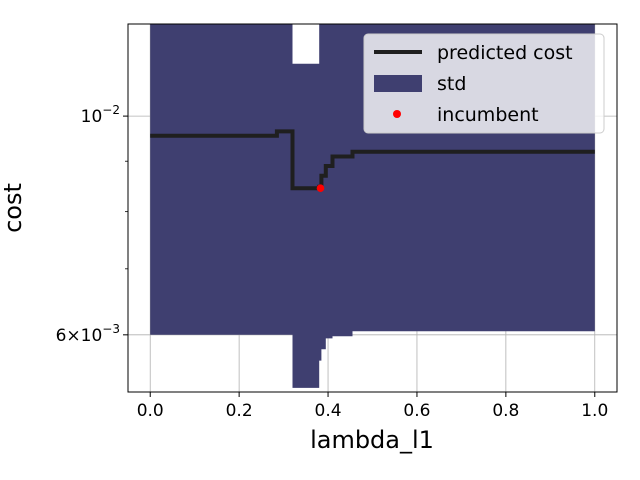 Image resolution: width=640 pixels, height=480 pixels. What do you see at coordinates (594, 411) in the screenshot?
I see `x-tick-label: 1.0` at bounding box center [594, 411].